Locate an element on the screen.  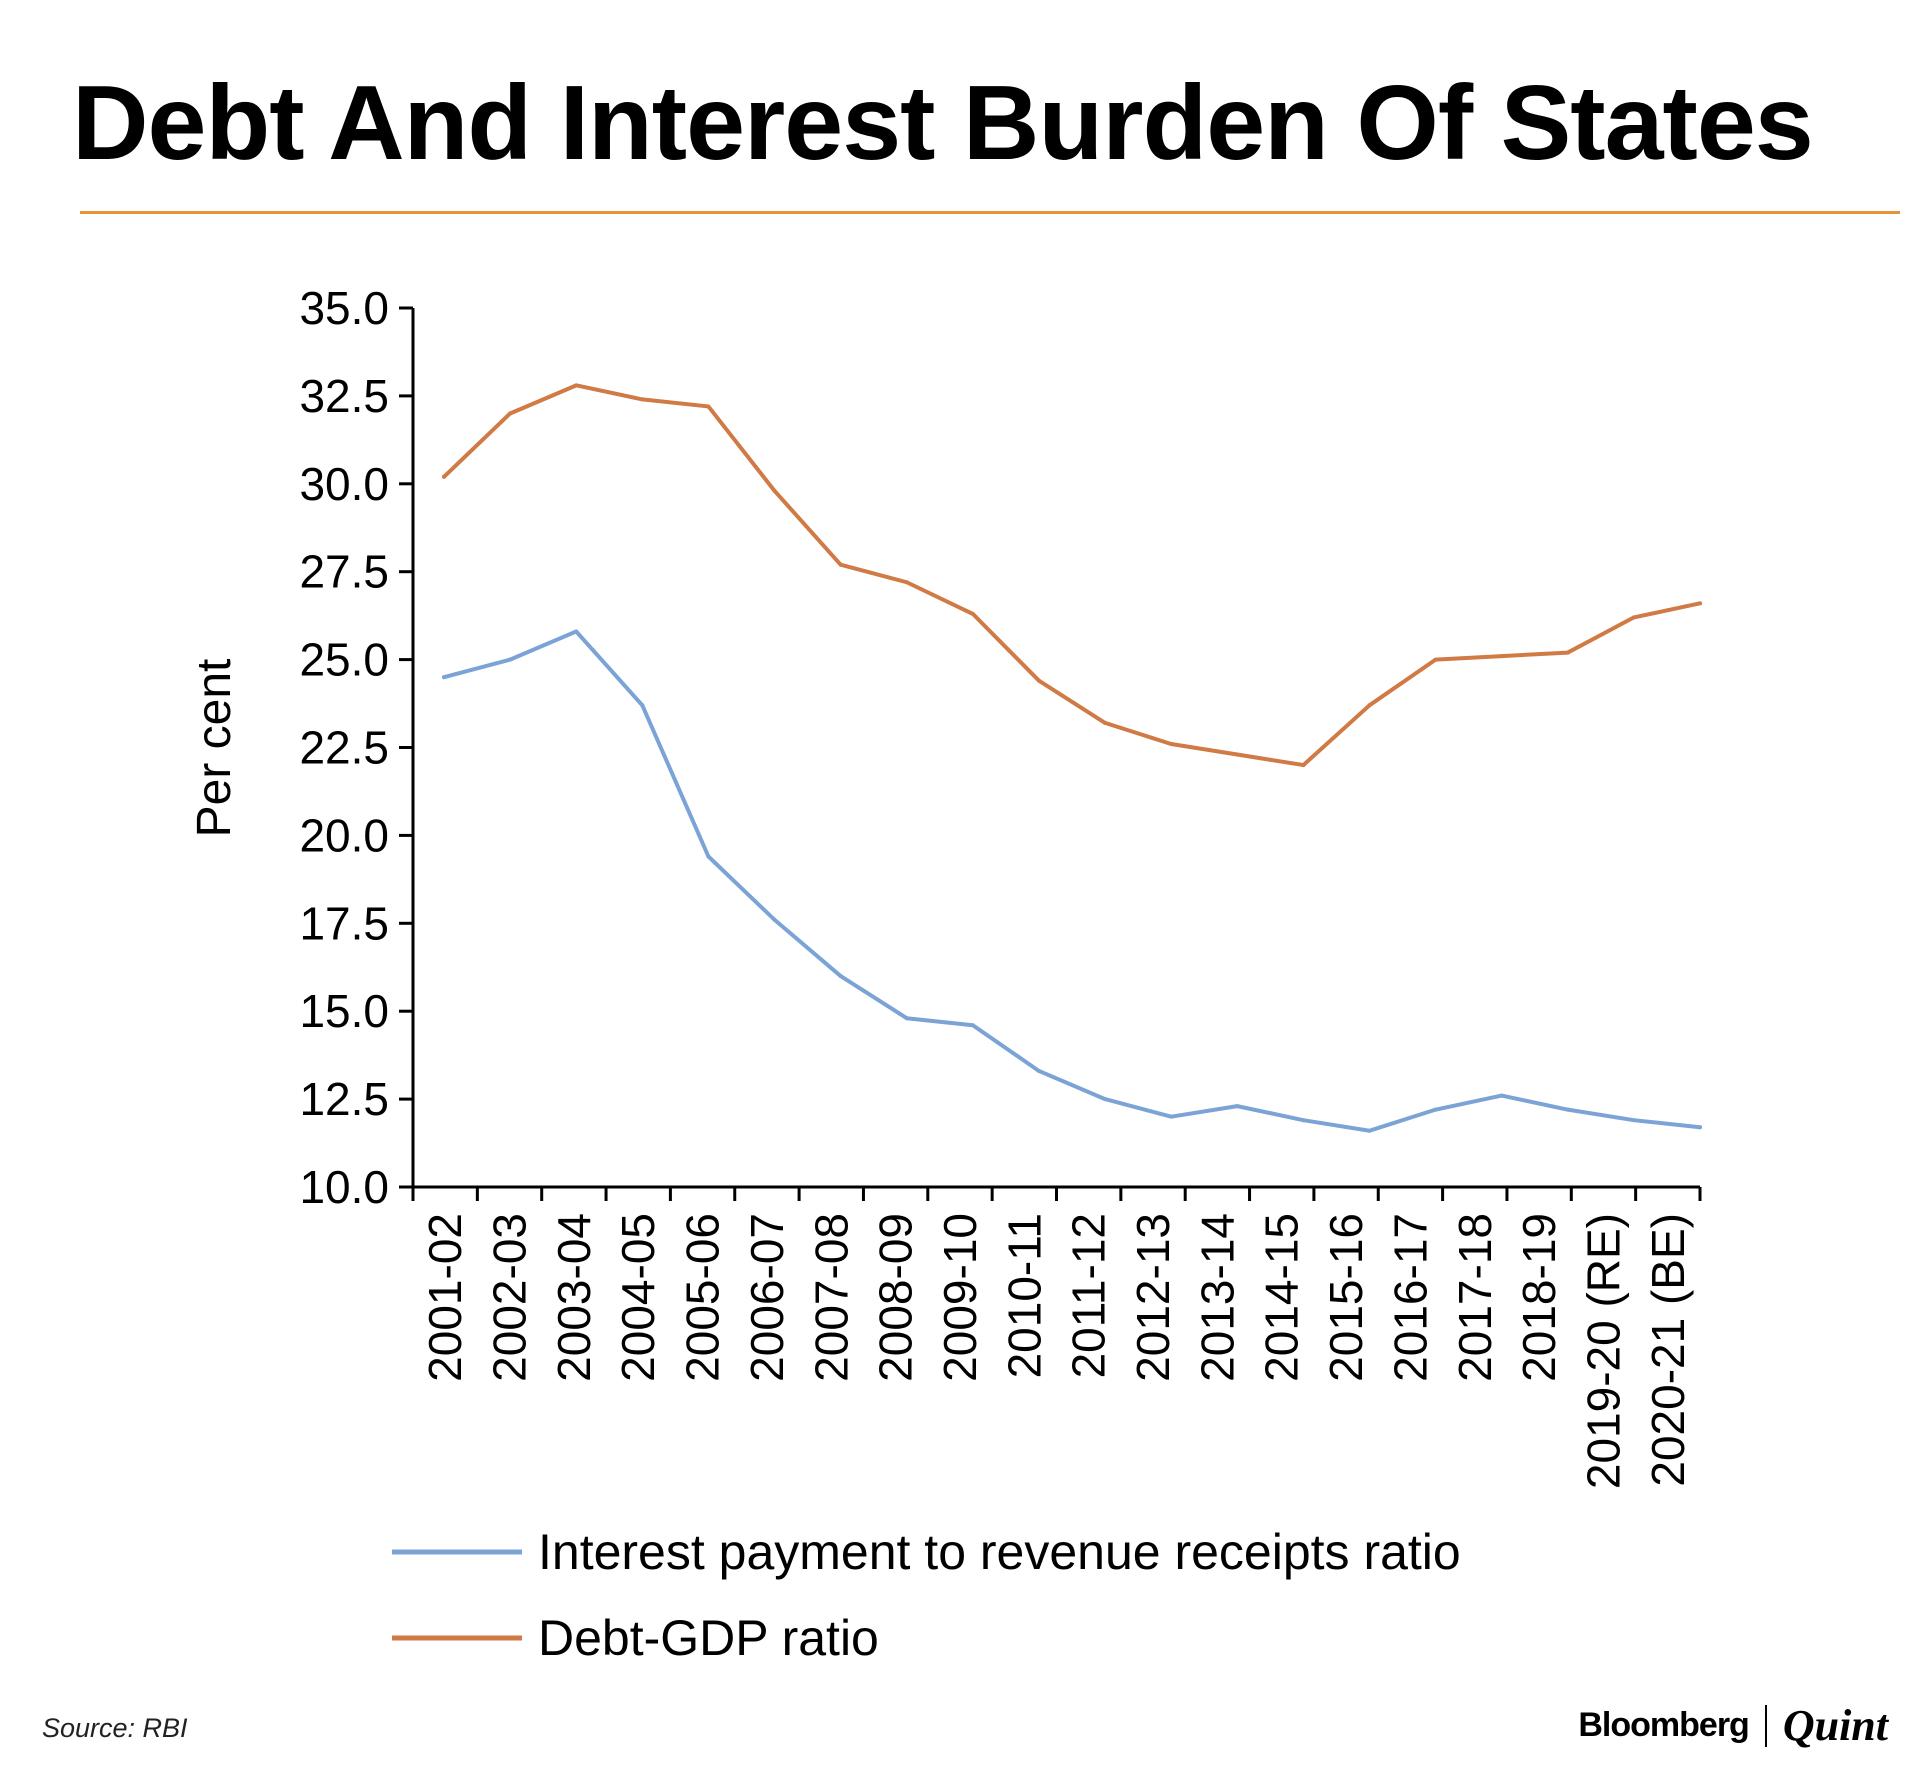
x-tick-label: 2011-12 is located at coordinates (1089, 1295).